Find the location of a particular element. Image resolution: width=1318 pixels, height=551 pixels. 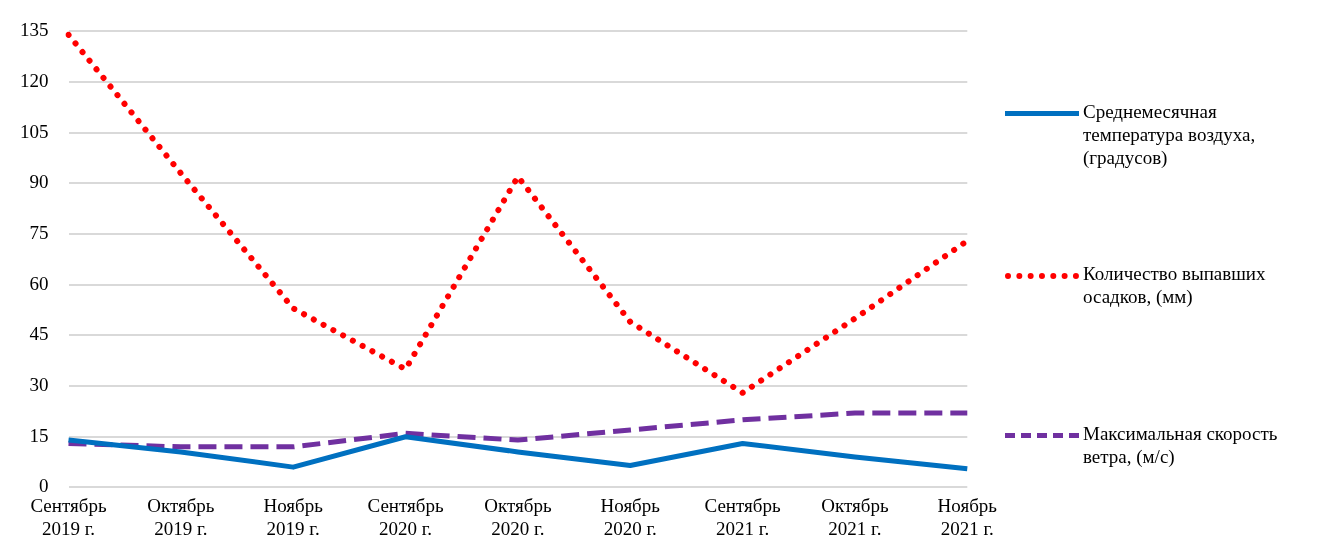

legend-label: Количество выпавших осадков, (мм) is located at coordinates (1175, 285).